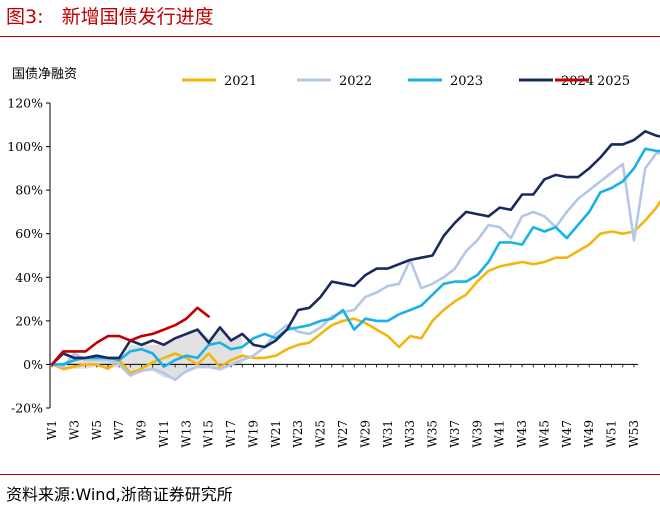  I want to click on x-tick-label: W39, so click(477, 434).